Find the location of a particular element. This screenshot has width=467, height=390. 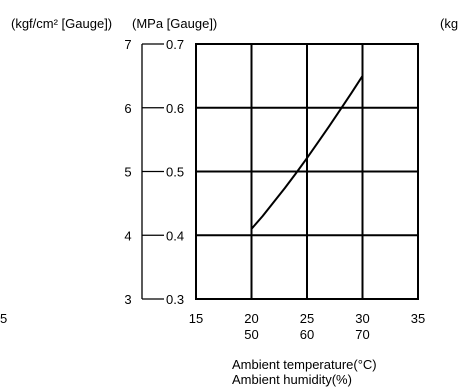

clipped-tick-label: 5 is located at coordinates (3, 318).